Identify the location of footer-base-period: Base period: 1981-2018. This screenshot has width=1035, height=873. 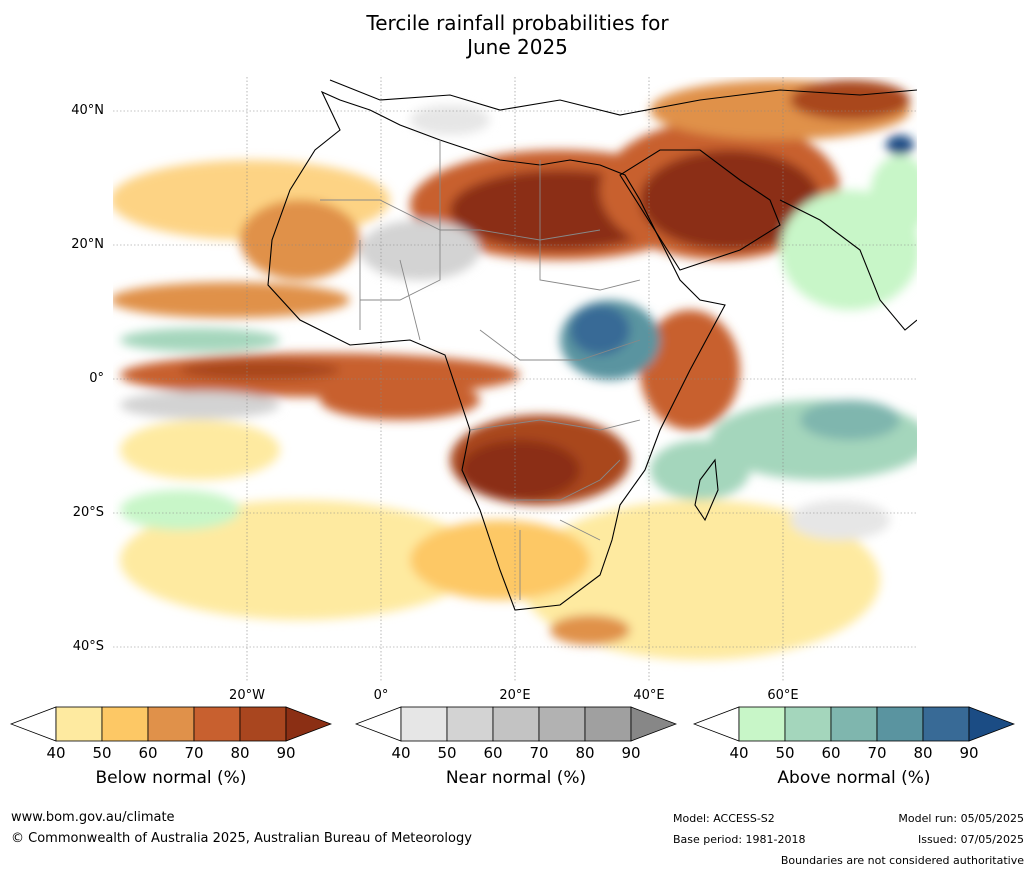
(739, 839).